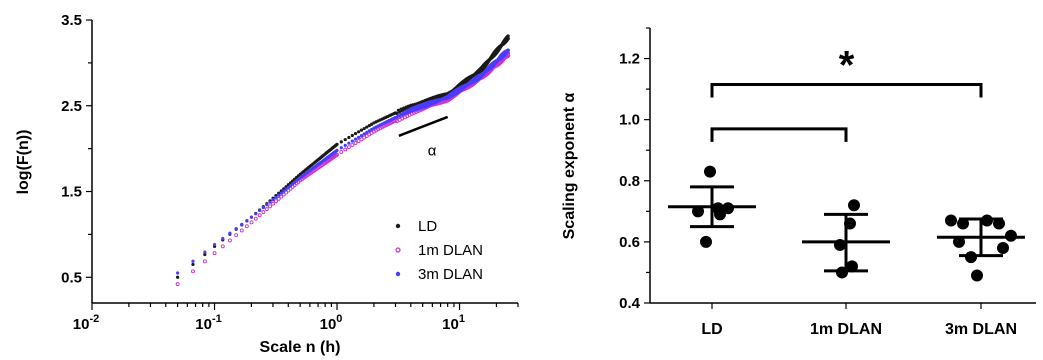 The image size is (1043, 360). I want to click on right-y-tick-label: 1.0, so click(629, 120).